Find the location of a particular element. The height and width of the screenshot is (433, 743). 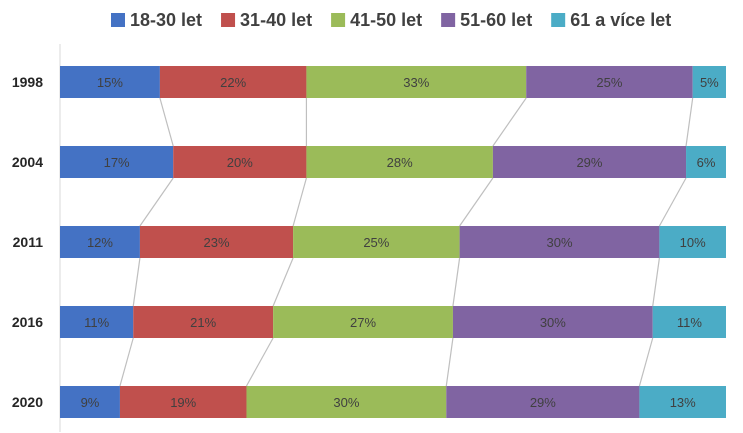

data-label-1998-series-2: 33% is located at coordinates (416, 82).